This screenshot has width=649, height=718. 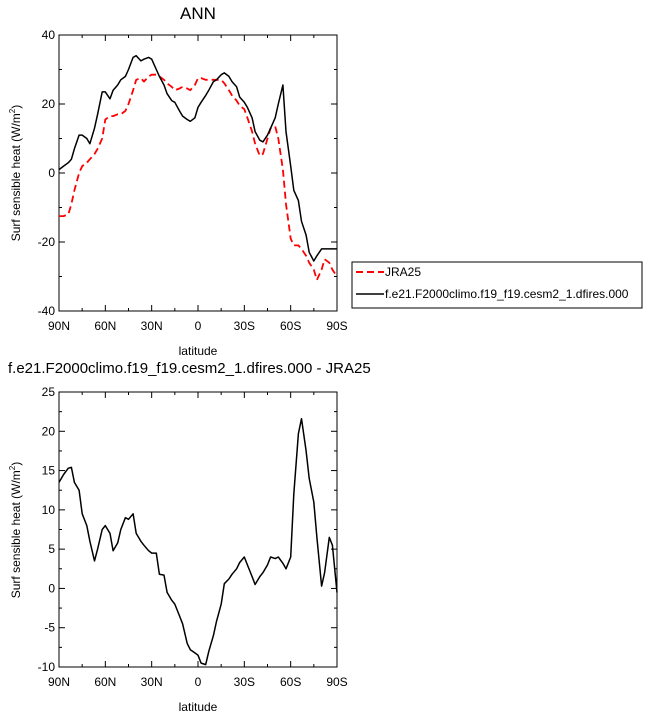 What do you see at coordinates (244, 326) in the screenshot?
I see `top-chart-xtick-label: 30S` at bounding box center [244, 326].